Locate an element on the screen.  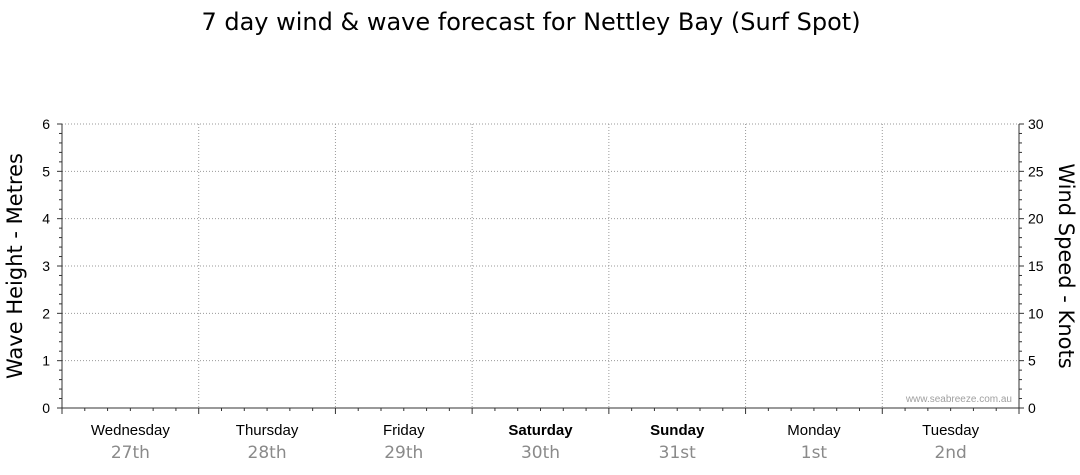
day-date-label: 2nd is located at coordinates (950, 453).